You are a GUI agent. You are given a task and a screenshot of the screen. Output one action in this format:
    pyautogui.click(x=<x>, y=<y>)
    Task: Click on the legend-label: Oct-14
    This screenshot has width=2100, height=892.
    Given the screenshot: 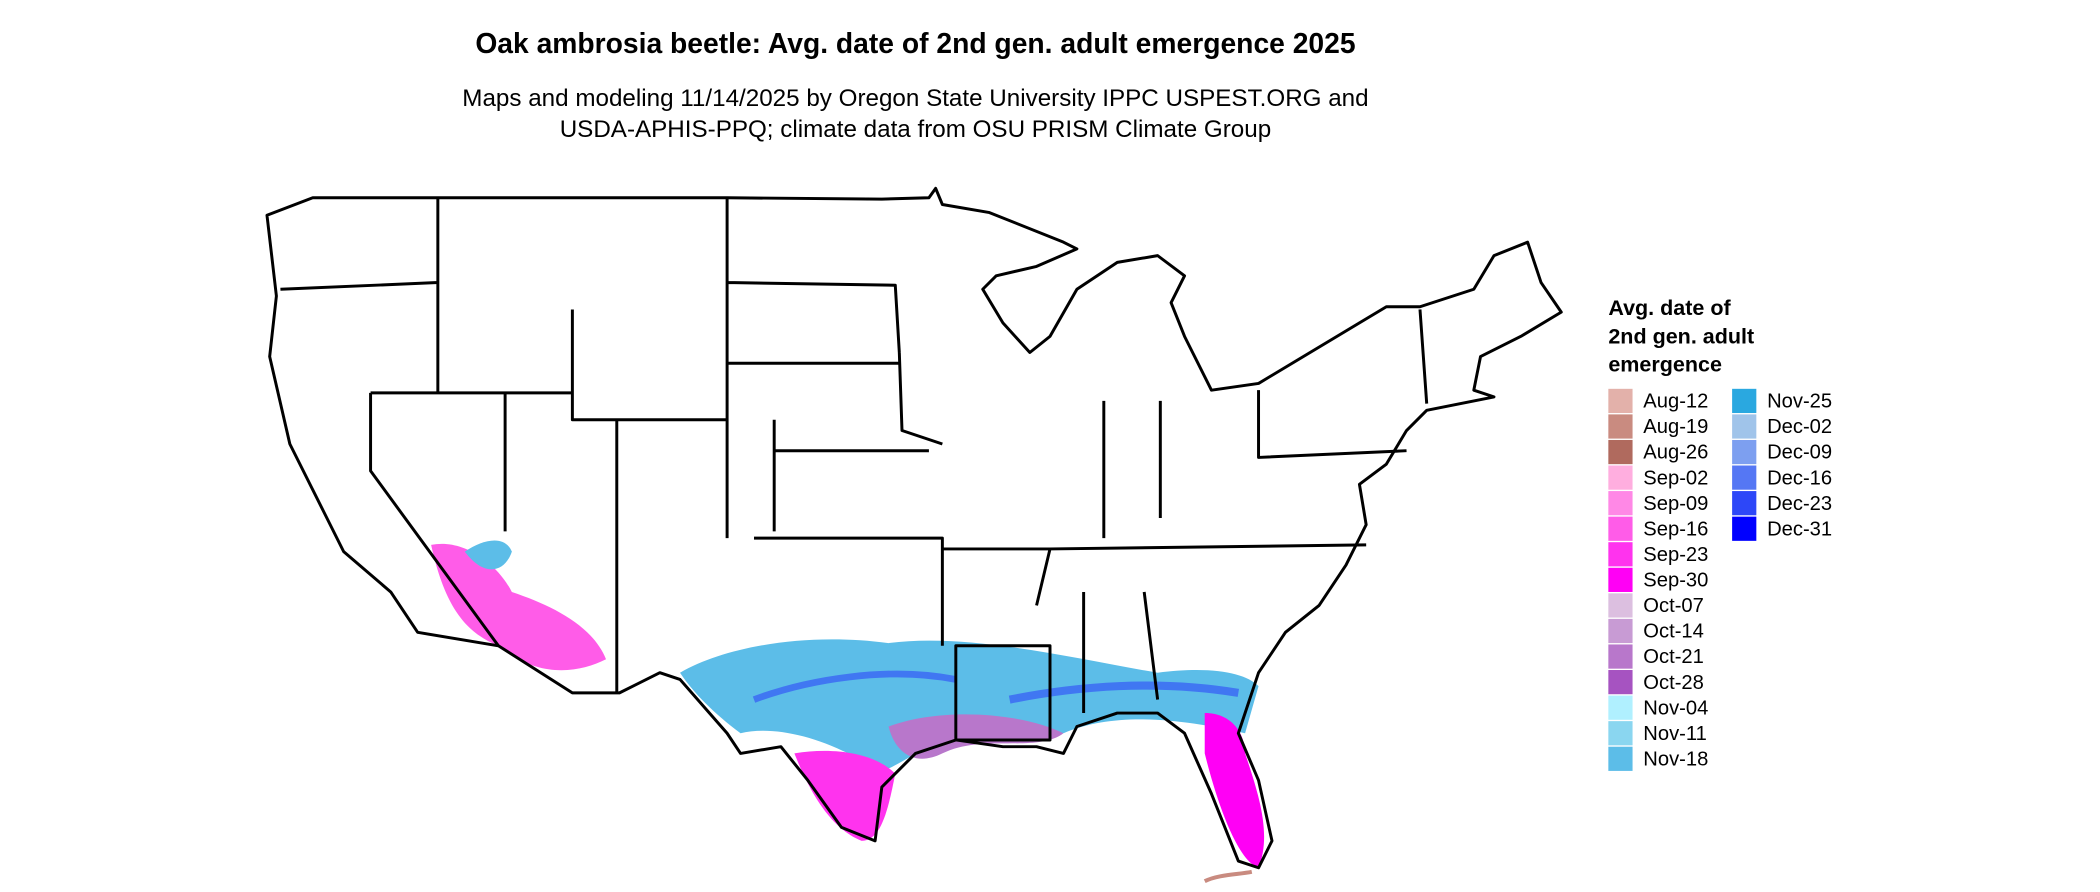 What is the action you would take?
    pyautogui.click(x=1673, y=632)
    